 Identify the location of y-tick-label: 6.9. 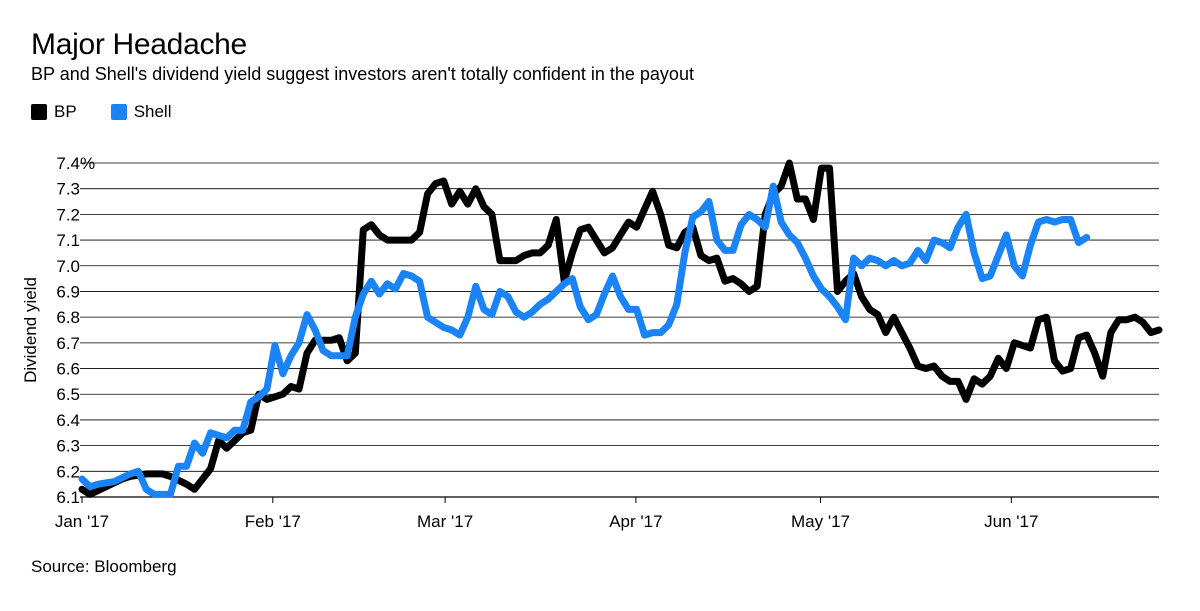
(68, 291).